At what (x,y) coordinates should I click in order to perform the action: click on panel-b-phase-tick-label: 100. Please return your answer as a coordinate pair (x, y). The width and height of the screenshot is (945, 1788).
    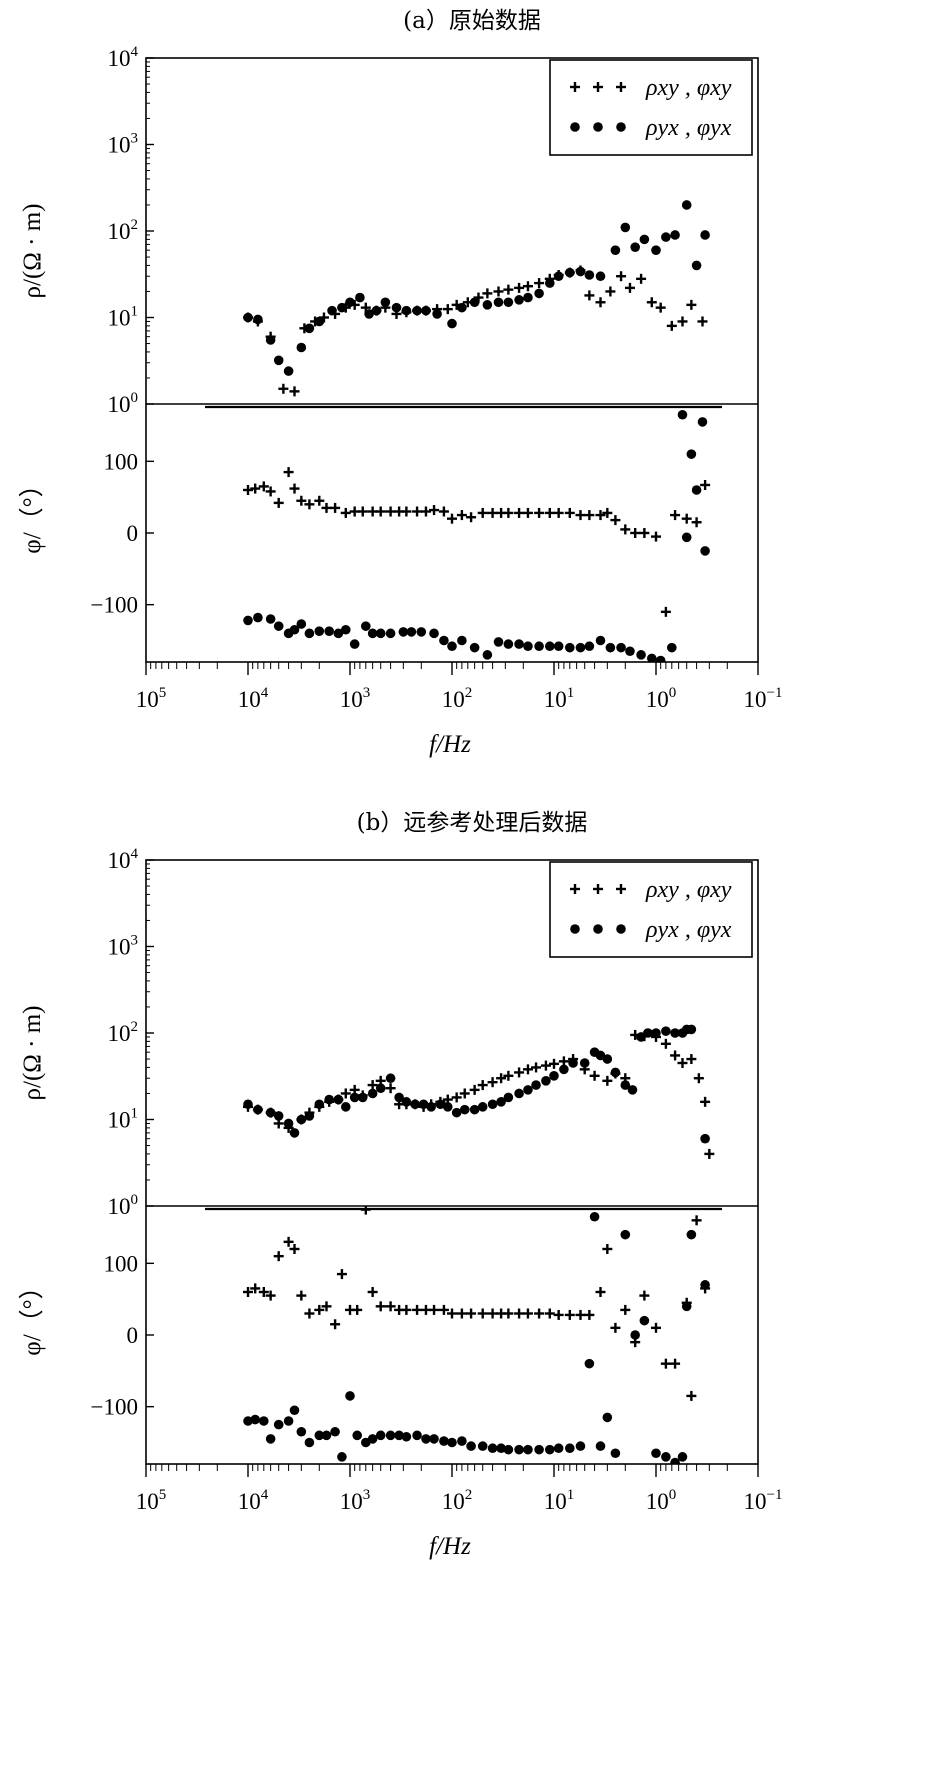
    Looking at the image, I should click on (121, 1263).